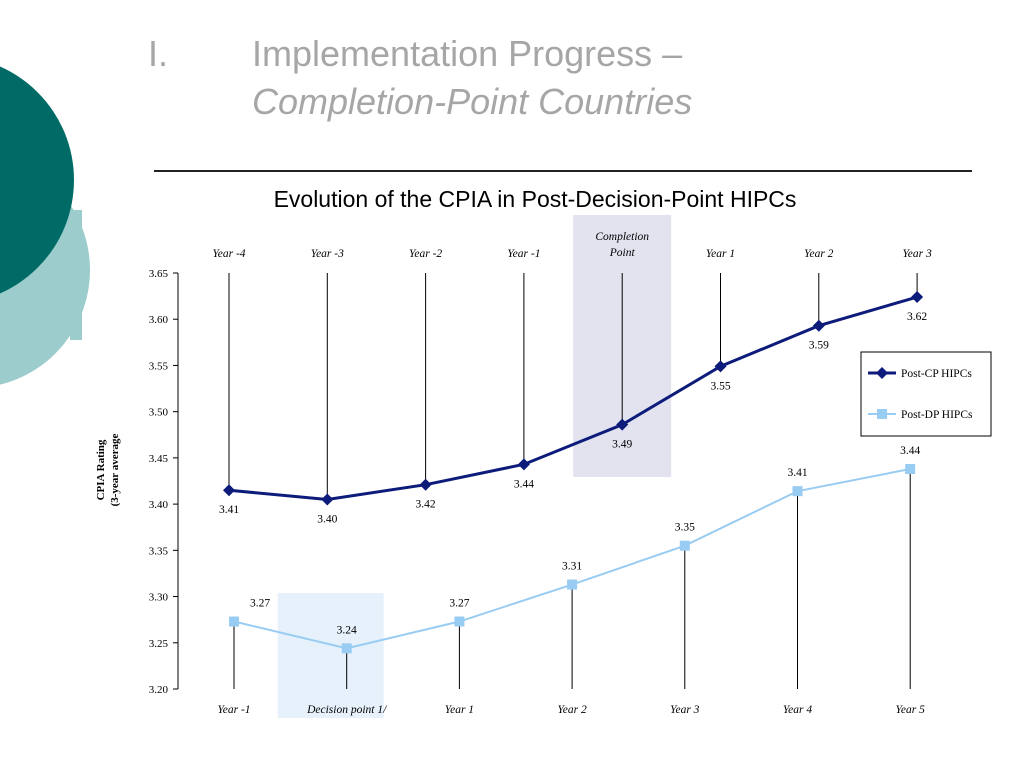 This screenshot has height=768, width=1024. Describe the element at coordinates (798, 710) in the screenshot. I see `bottom-category-label: Year 4` at that location.